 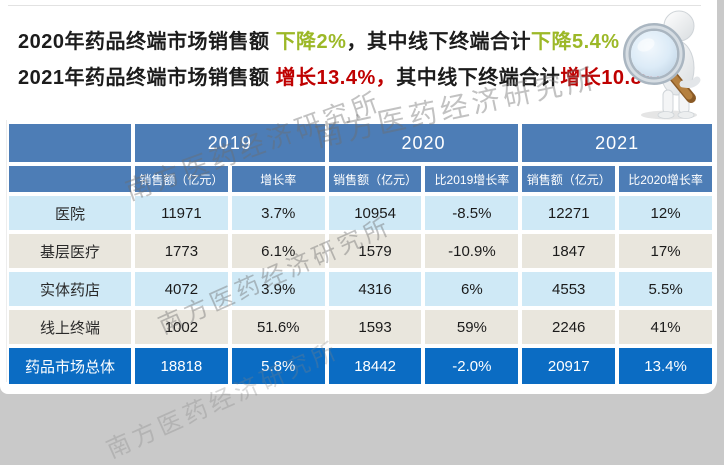 I want to click on table-cell: 17%, so click(x=665, y=251).